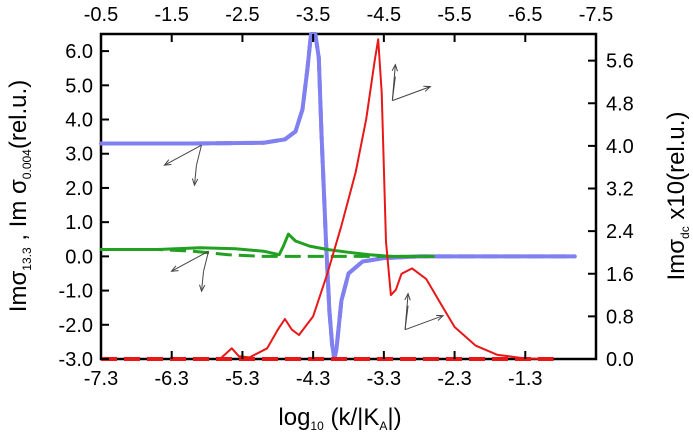 This screenshot has width=693, height=434. What do you see at coordinates (76, 360) in the screenshot?
I see `left-tick-label: -3.0` at bounding box center [76, 360].